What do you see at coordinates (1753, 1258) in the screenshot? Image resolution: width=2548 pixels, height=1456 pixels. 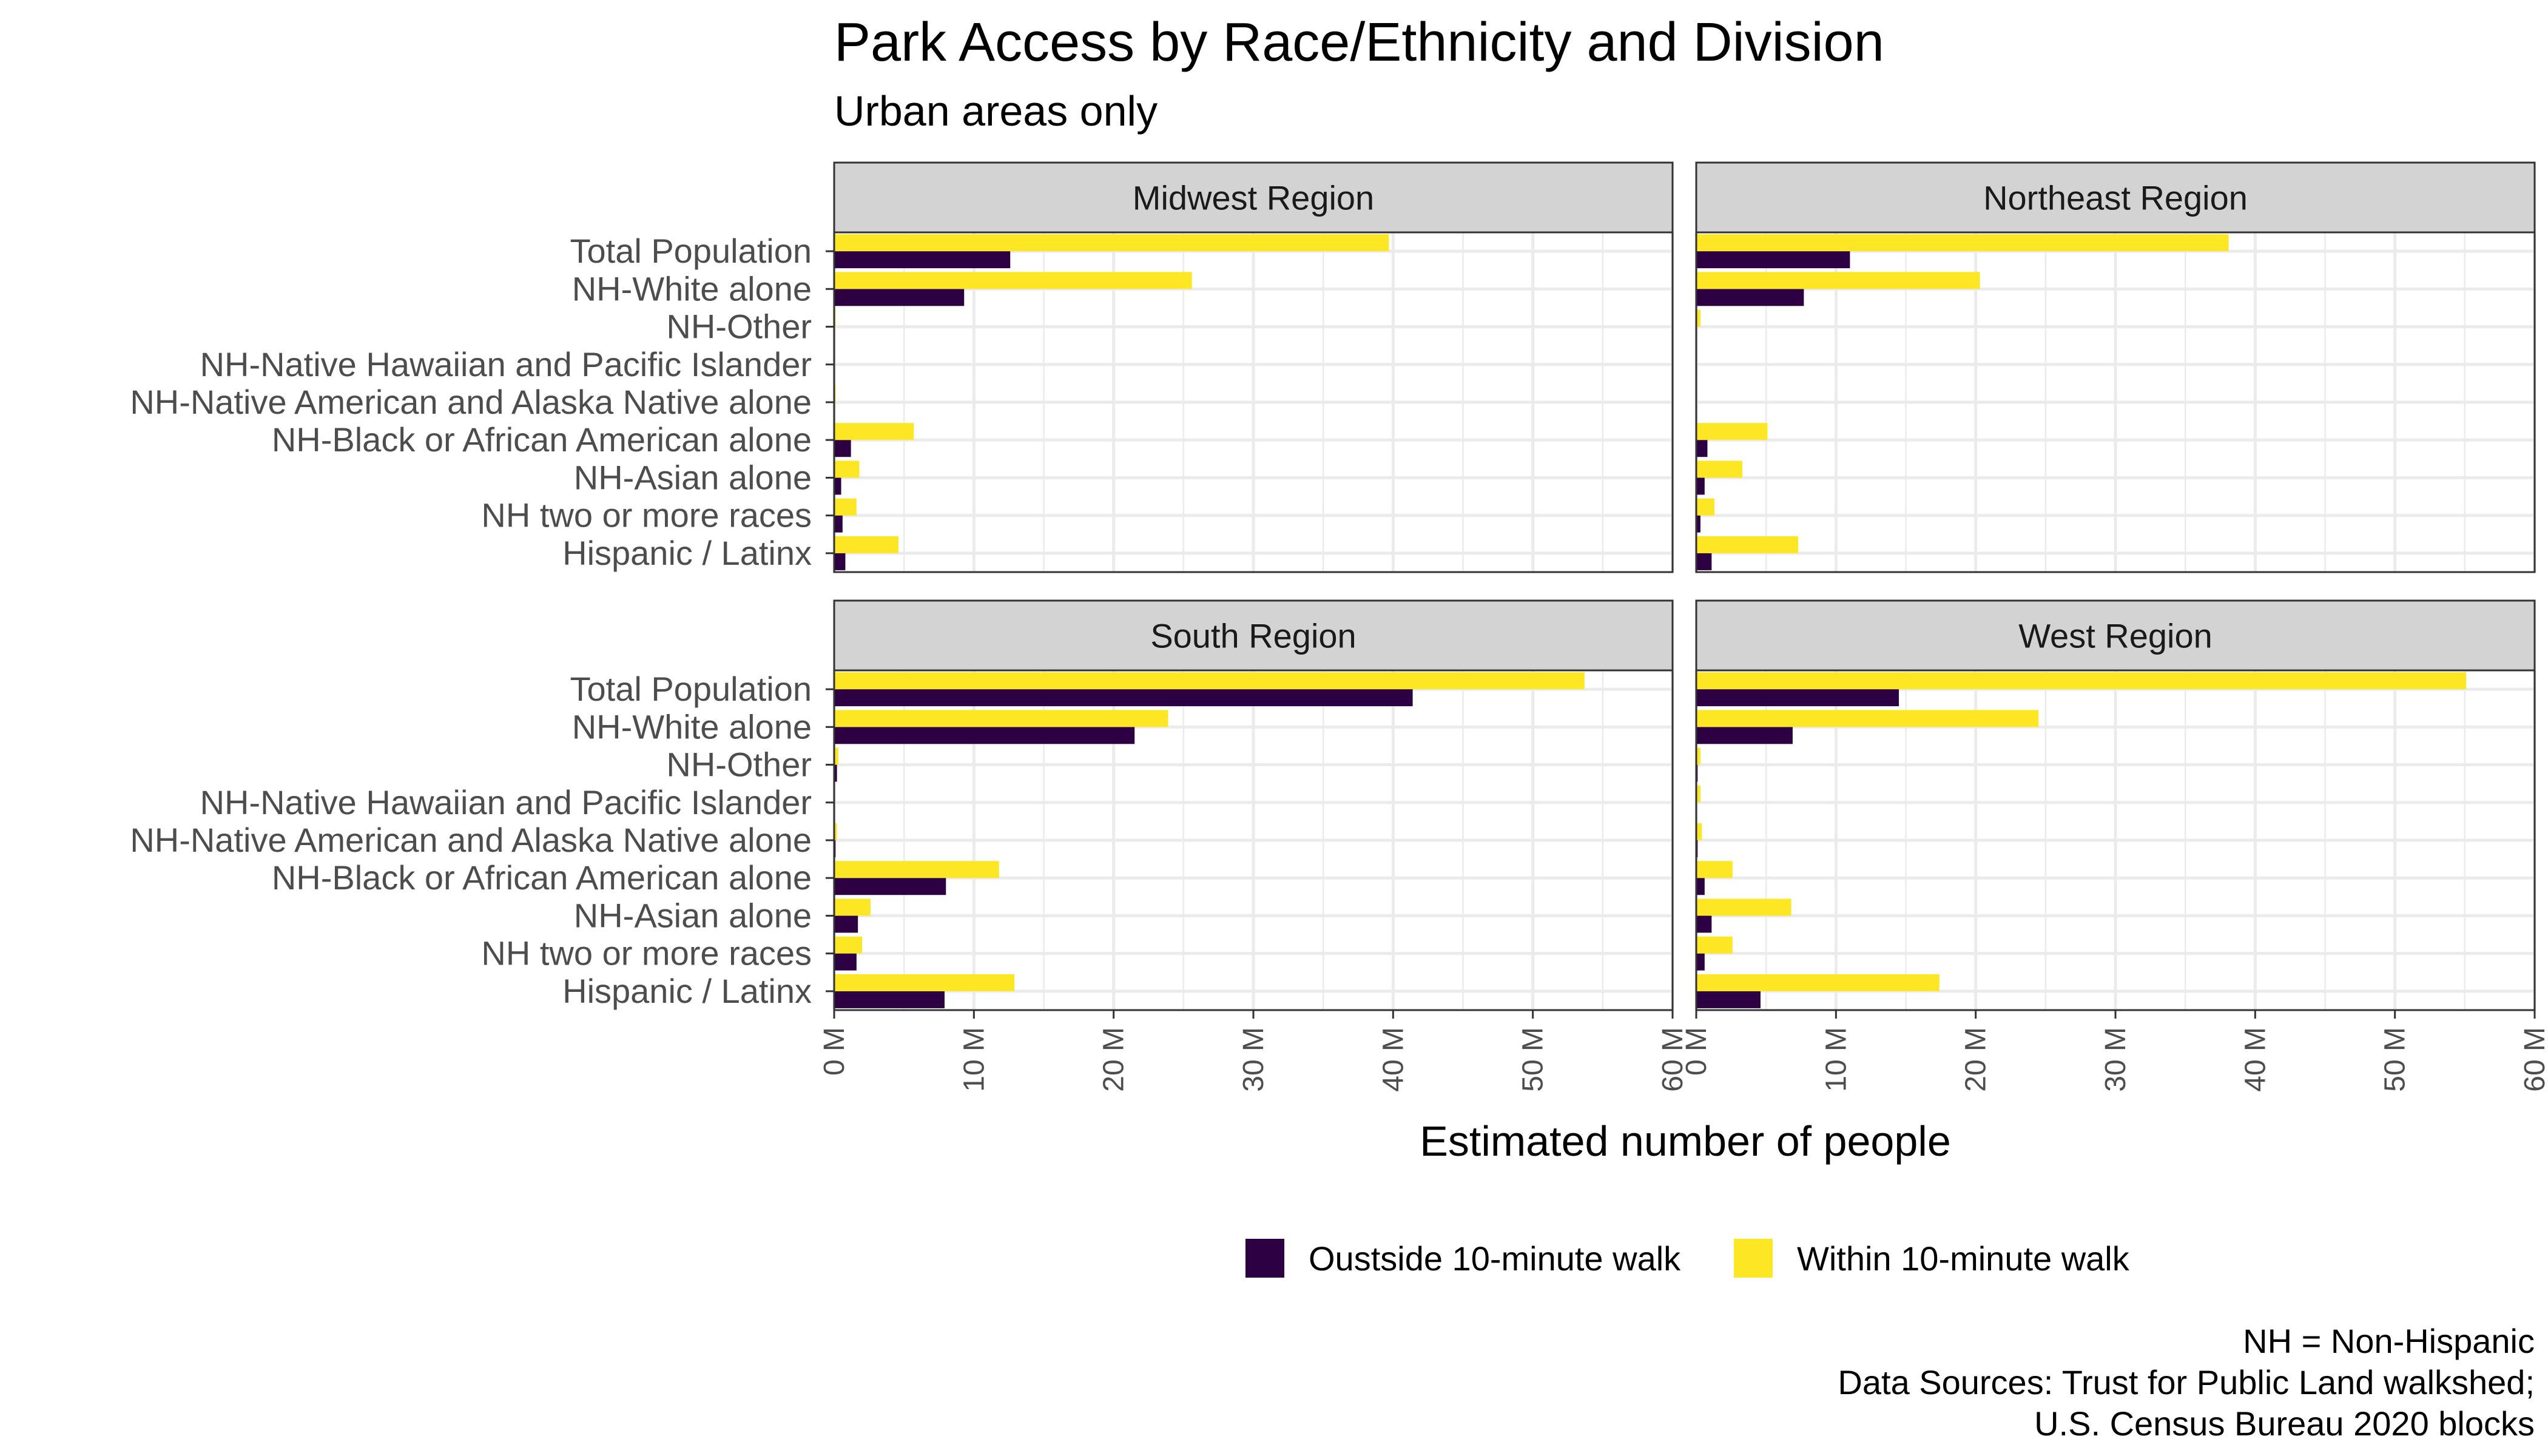 I see `legend-swatch-within` at bounding box center [1753, 1258].